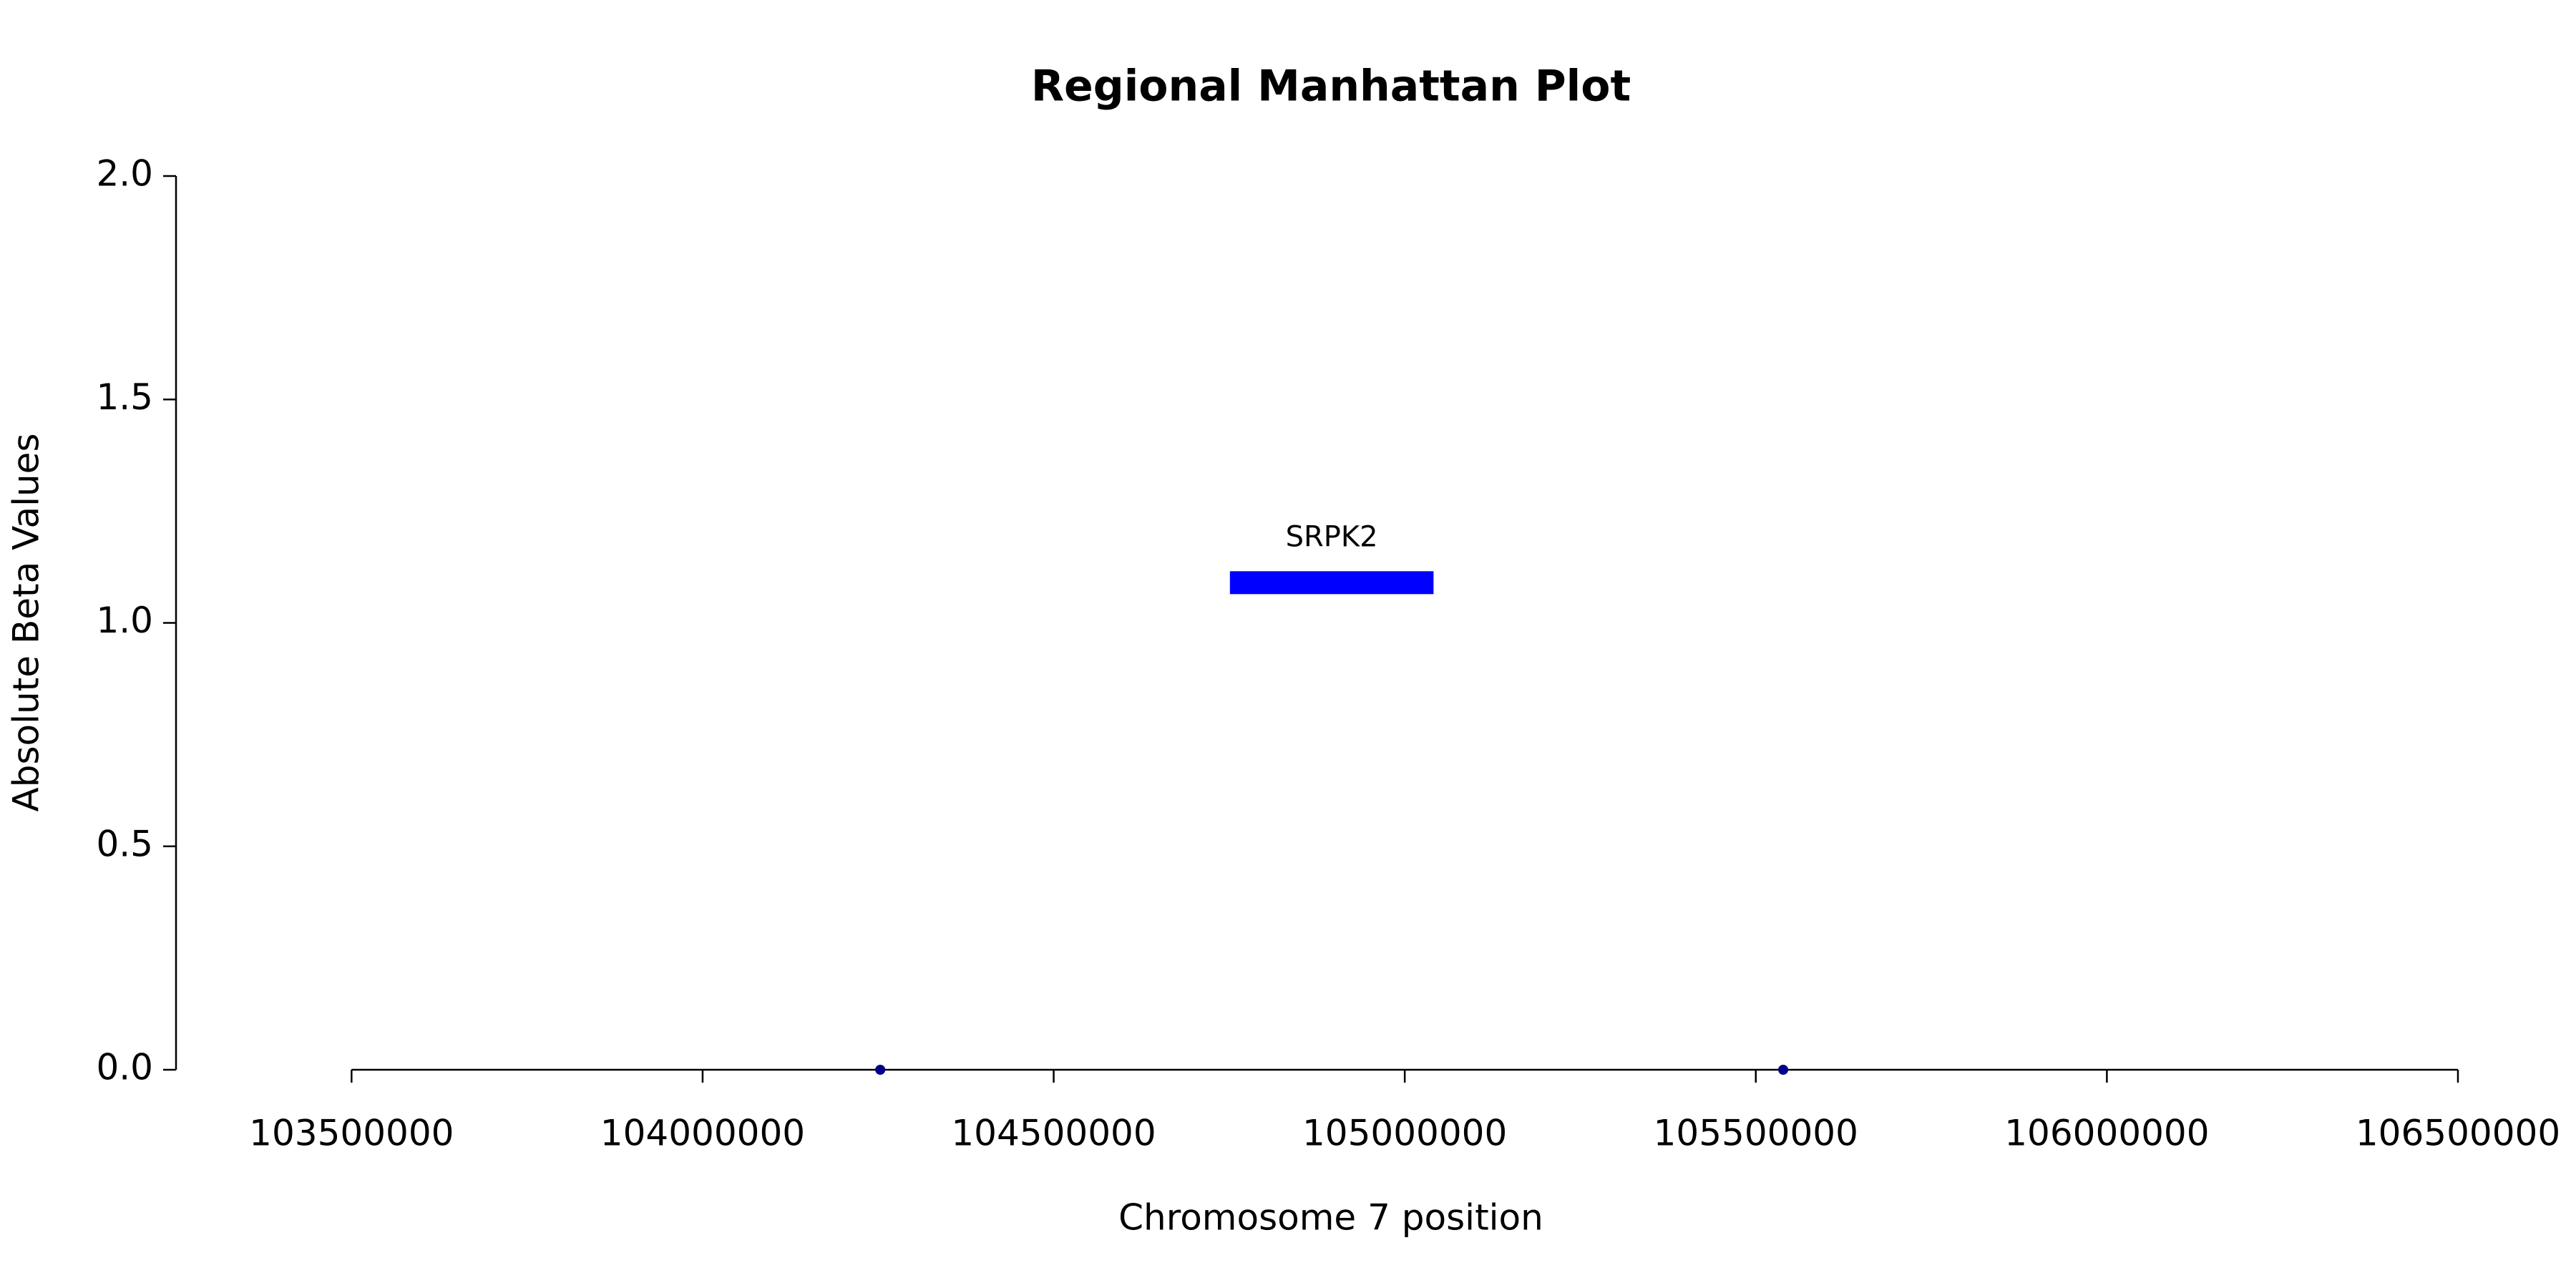 The height and width of the screenshot is (1288, 2576). What do you see at coordinates (1053, 1133) in the screenshot?
I see `x-tick-label: 104500000` at bounding box center [1053, 1133].